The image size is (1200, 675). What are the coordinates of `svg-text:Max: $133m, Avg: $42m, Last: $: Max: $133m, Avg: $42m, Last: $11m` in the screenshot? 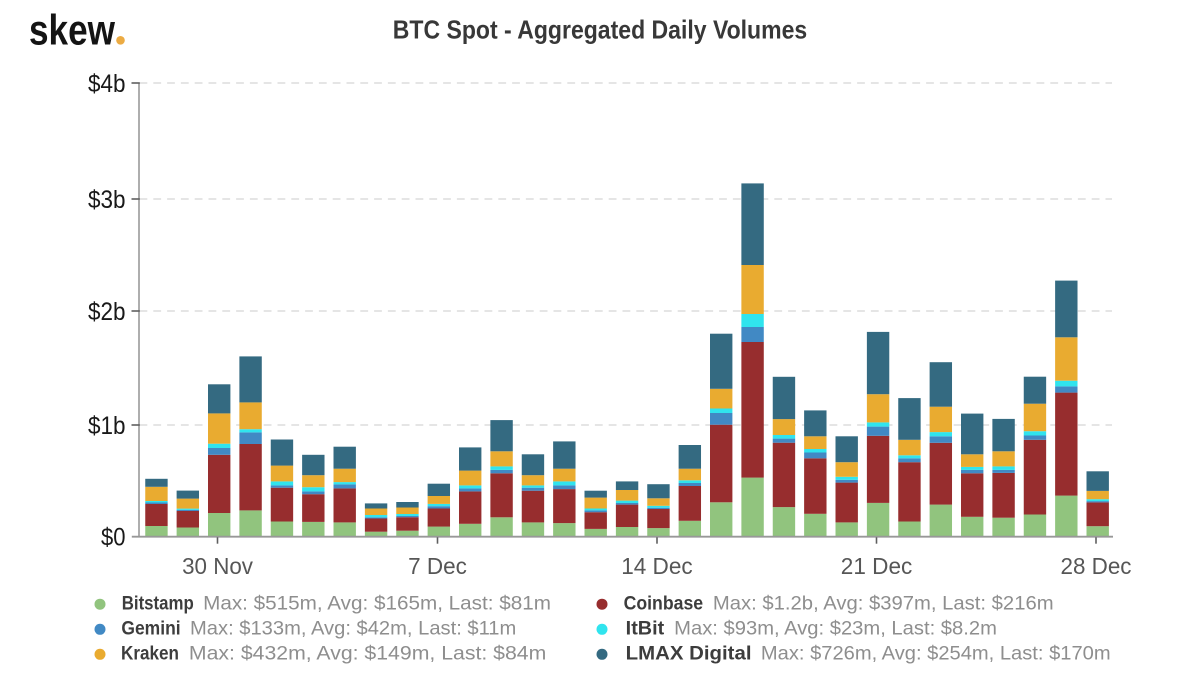 It's located at (353, 629).